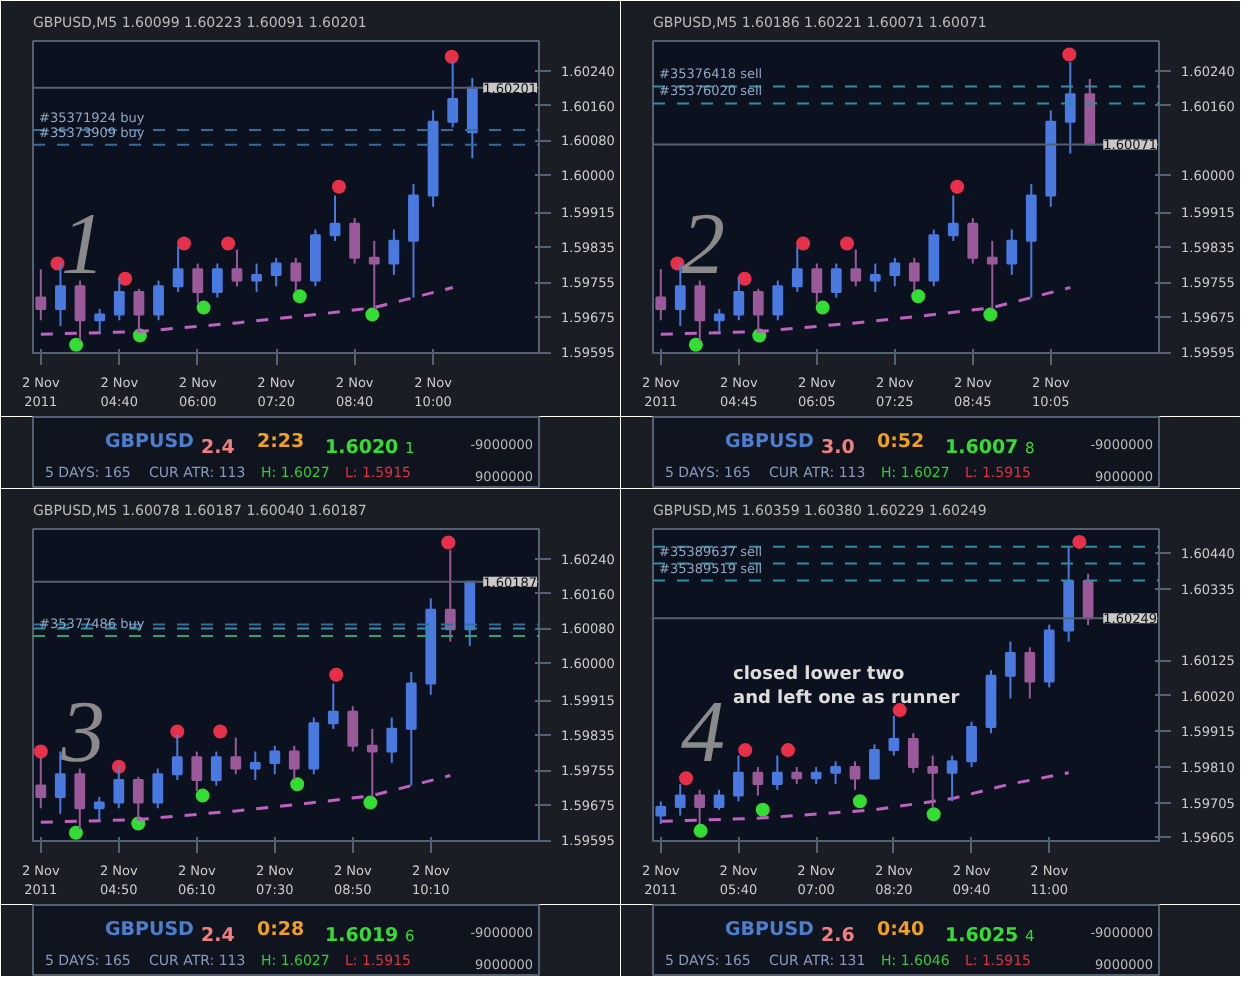 The width and height of the screenshot is (1250, 986). Describe the element at coordinates (83, 244) in the screenshot. I see `annotation: 1` at that location.